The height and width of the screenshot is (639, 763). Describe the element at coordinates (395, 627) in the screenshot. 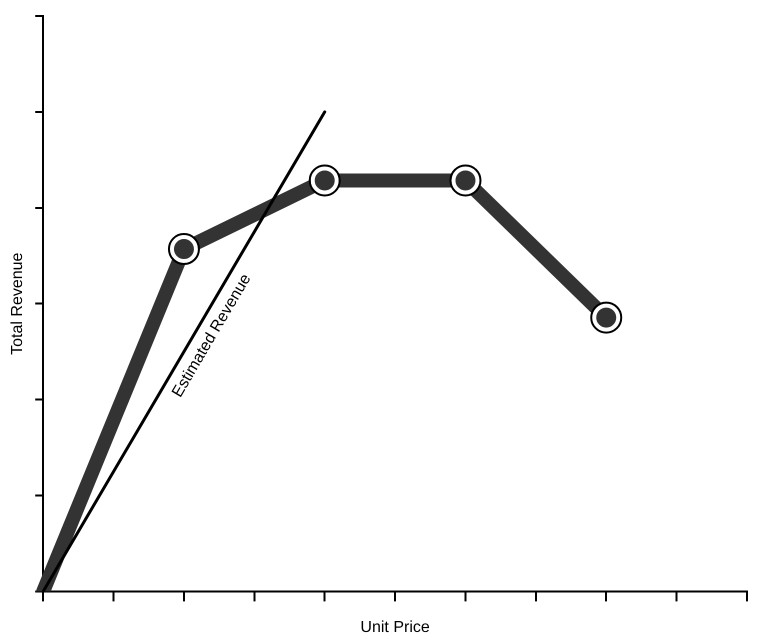

I see `x-axis-title: Unit Price` at that location.